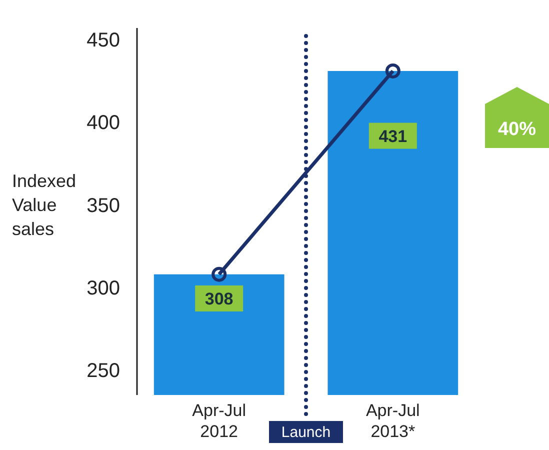 The width and height of the screenshot is (549, 450). What do you see at coordinates (393, 421) in the screenshot?
I see `x-tick-label: Apr-Jul 2013*` at bounding box center [393, 421].